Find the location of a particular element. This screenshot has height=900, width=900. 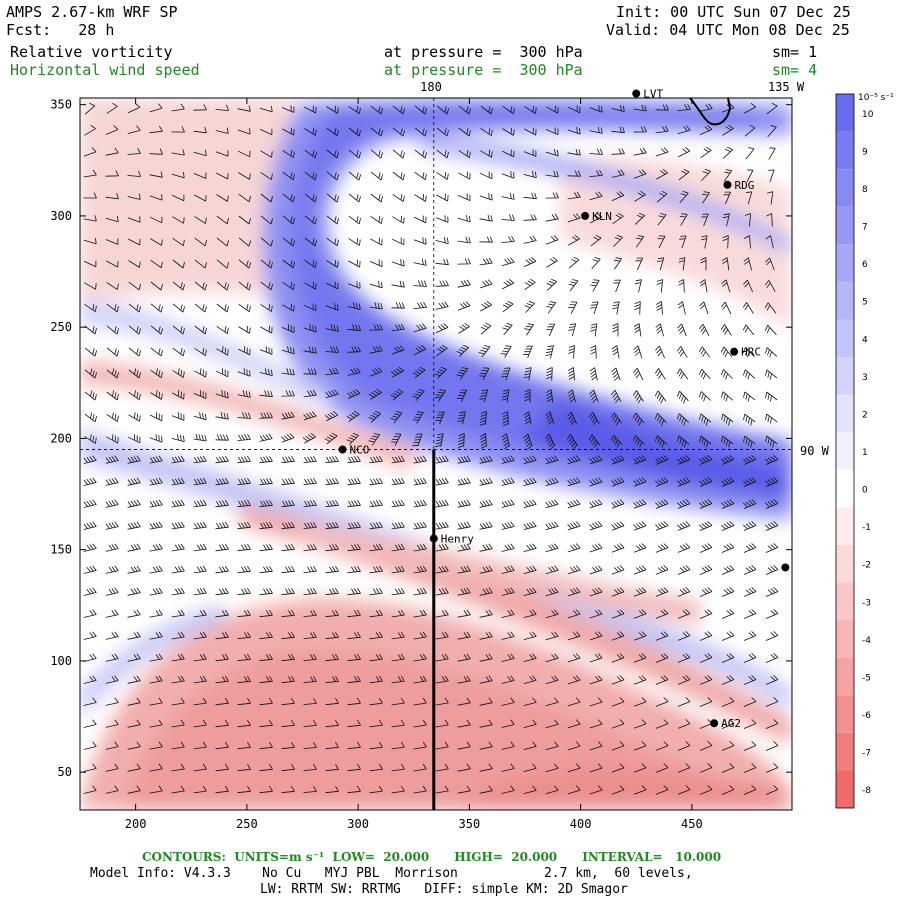

colorbar-label: 1 is located at coordinates (865, 453).